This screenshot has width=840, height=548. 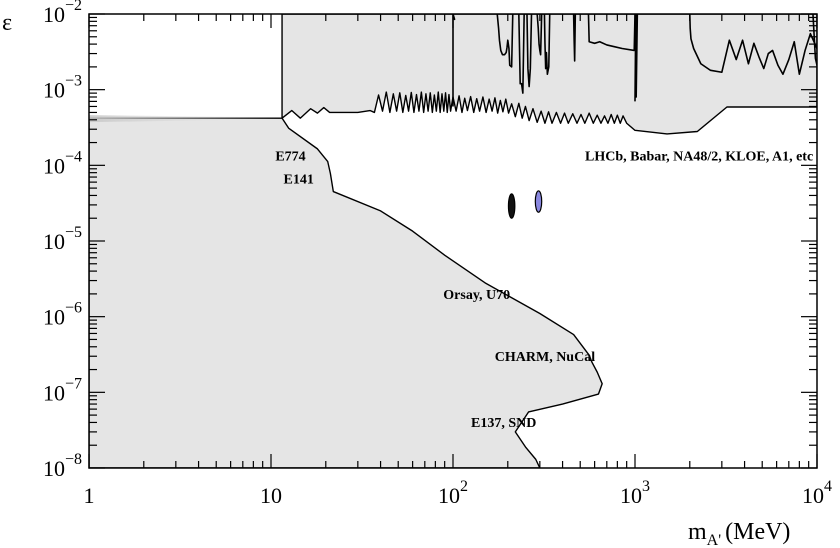 What do you see at coordinates (62, 315) in the screenshot?
I see `y-tick-label: 10⁻⁶` at bounding box center [62, 315].